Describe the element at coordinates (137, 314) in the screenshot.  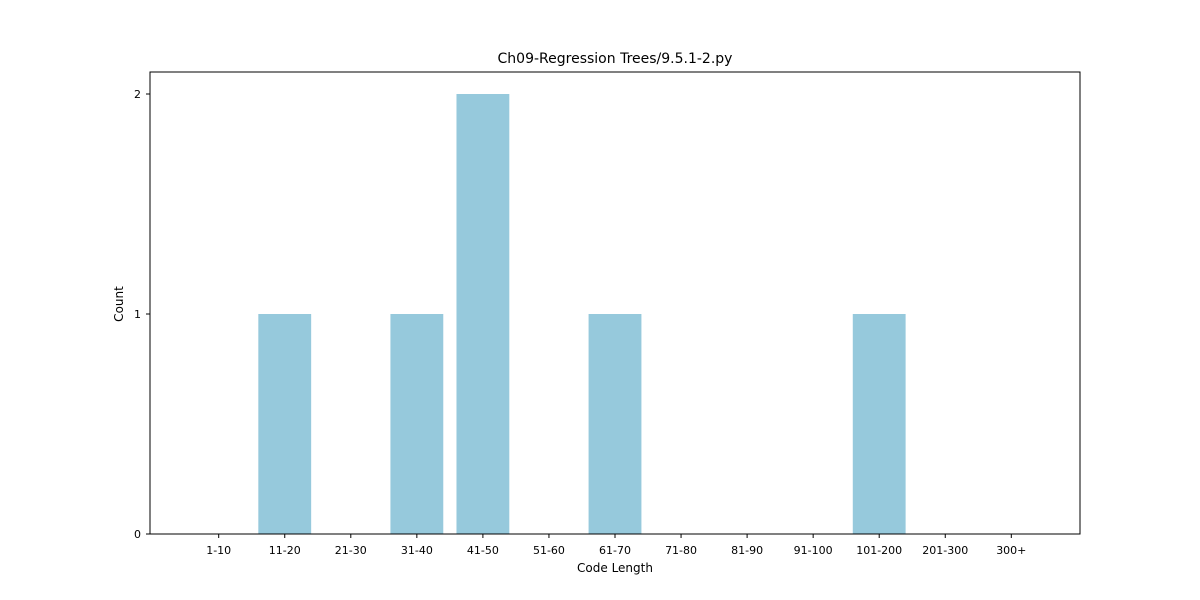
I see `y-tick-label: 1` at that location.